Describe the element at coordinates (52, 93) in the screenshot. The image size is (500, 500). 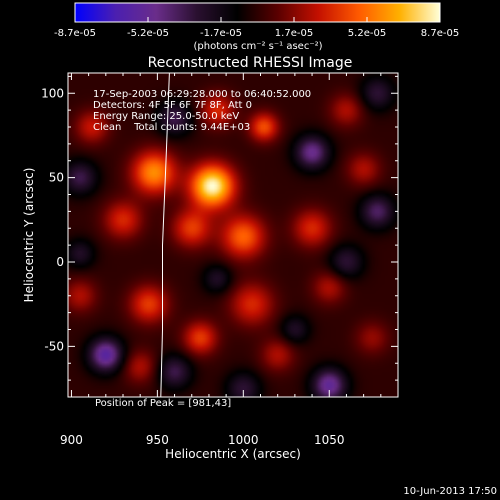
I see `y-tick-label: 100` at that location.